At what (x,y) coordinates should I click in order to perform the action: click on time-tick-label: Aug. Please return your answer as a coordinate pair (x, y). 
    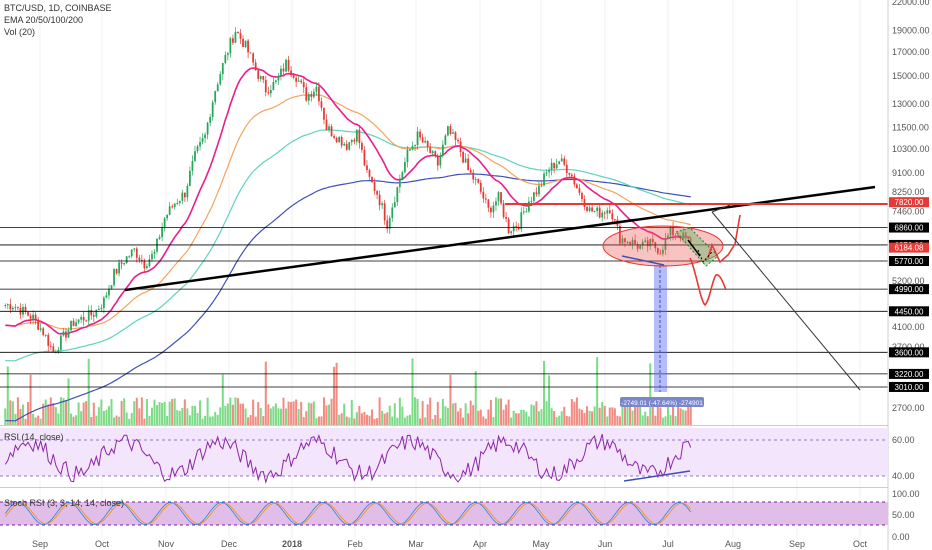
    Looking at the image, I should click on (733, 544).